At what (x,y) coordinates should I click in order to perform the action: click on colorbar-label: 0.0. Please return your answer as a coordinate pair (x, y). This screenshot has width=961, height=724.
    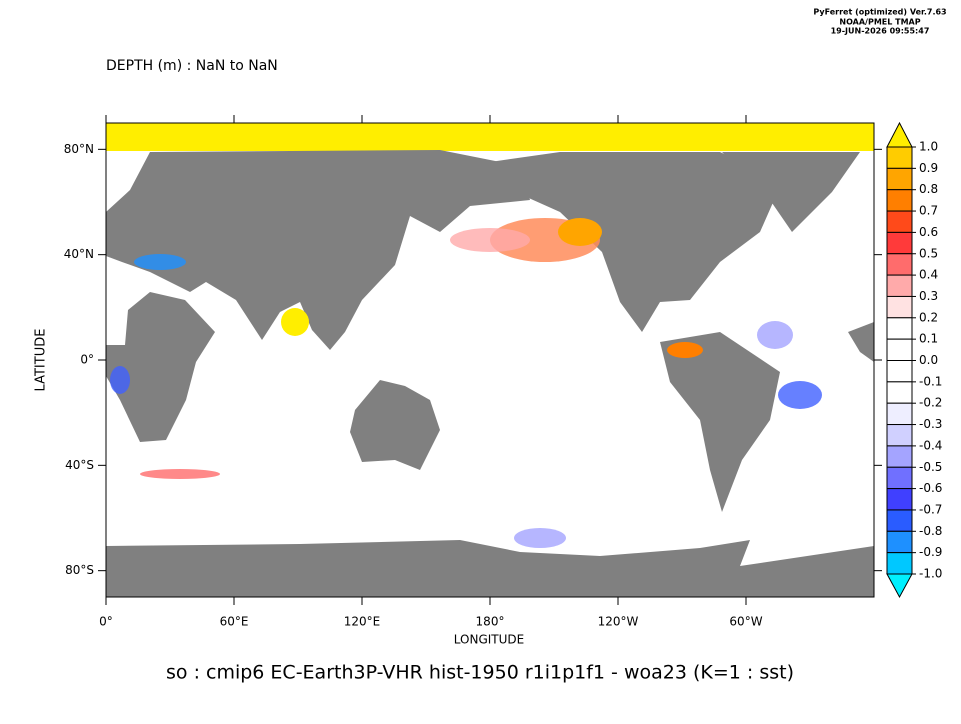
    Looking at the image, I should click on (928, 360).